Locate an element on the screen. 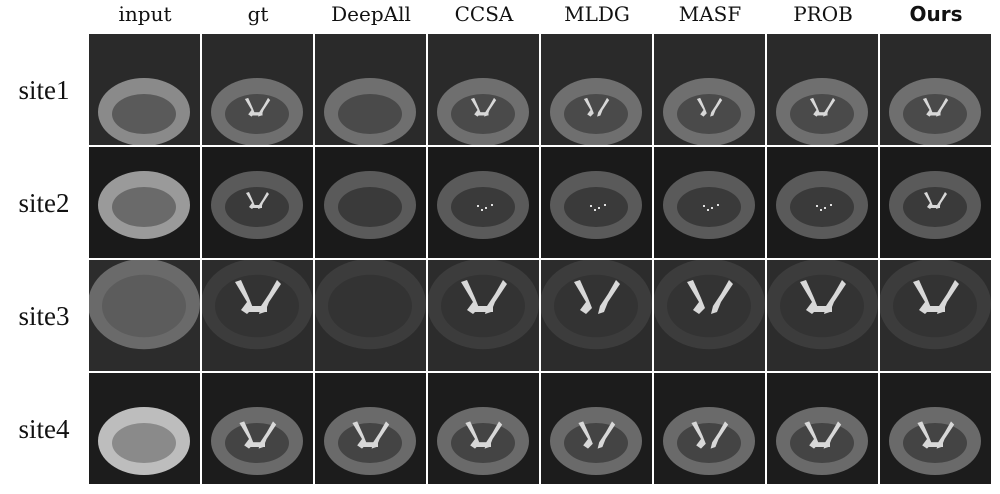  row-label-site1: site1 is located at coordinates (44, 89).